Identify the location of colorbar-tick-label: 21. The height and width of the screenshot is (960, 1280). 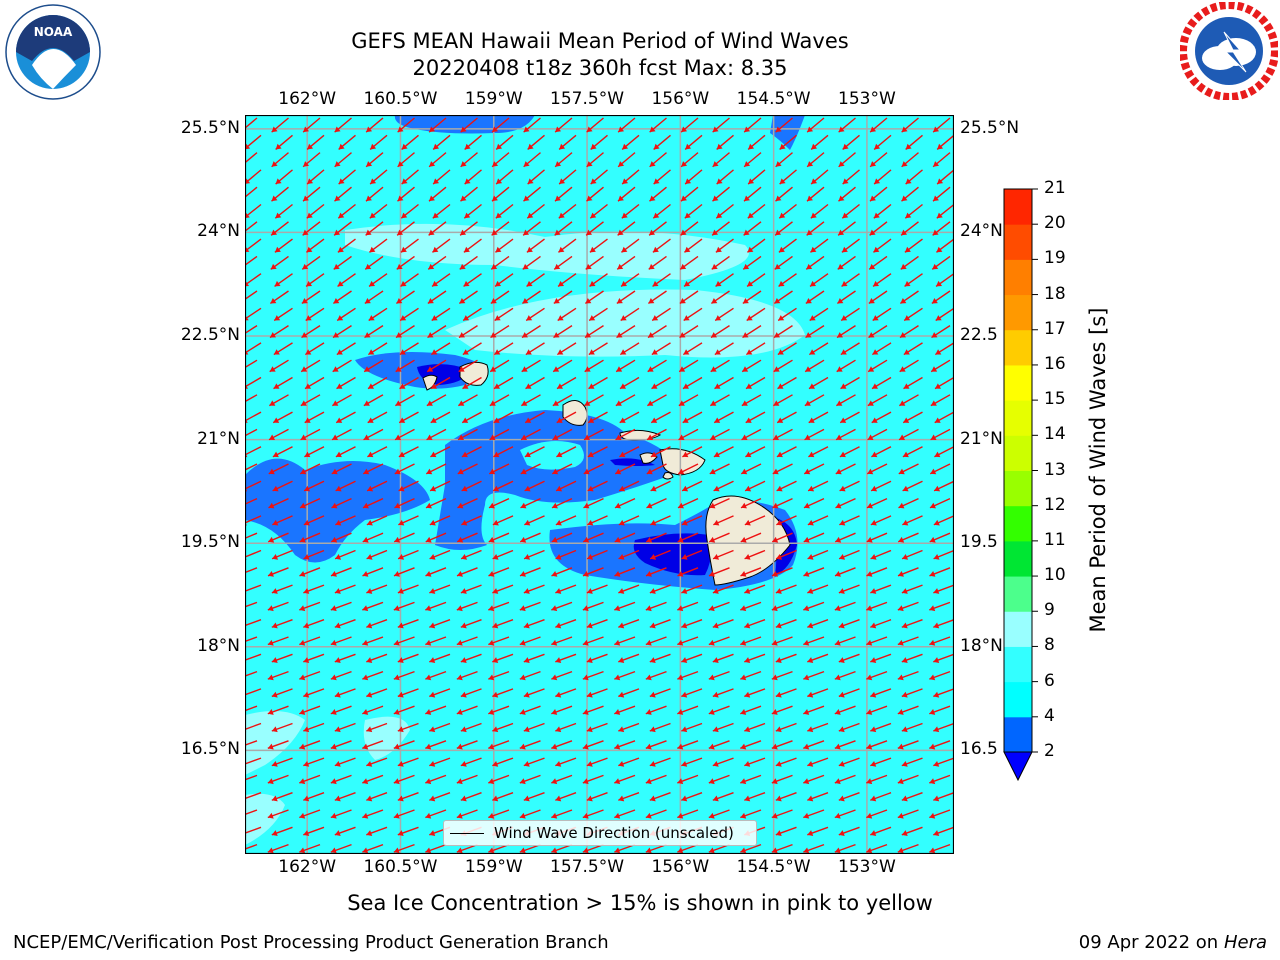
(1055, 188).